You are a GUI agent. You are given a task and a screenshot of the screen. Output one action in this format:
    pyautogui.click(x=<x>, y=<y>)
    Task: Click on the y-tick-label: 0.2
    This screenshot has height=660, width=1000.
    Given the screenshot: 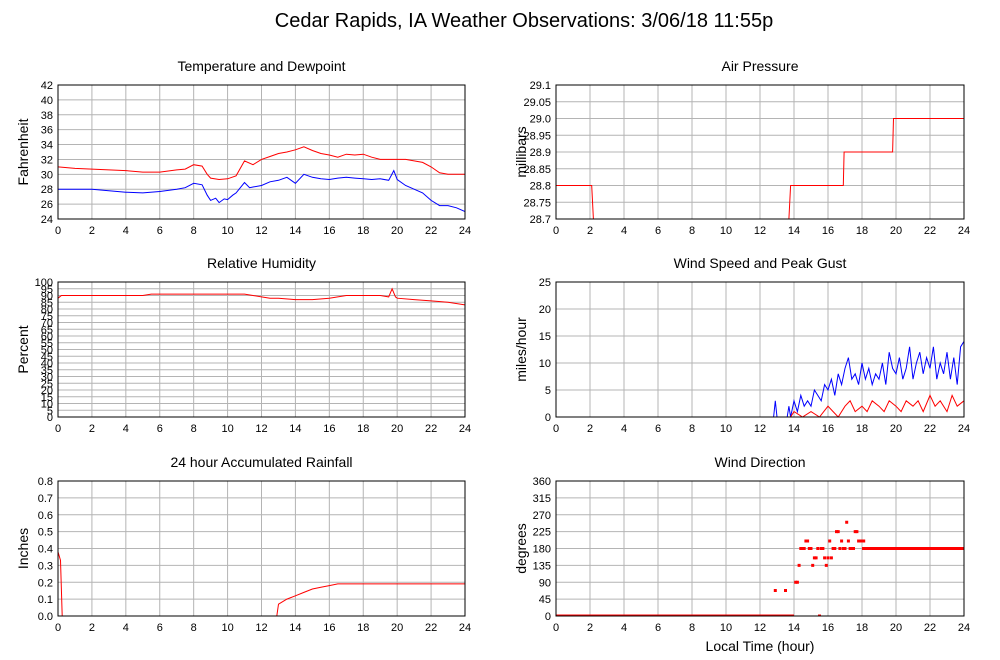 What is the action you would take?
    pyautogui.click(x=45, y=583)
    